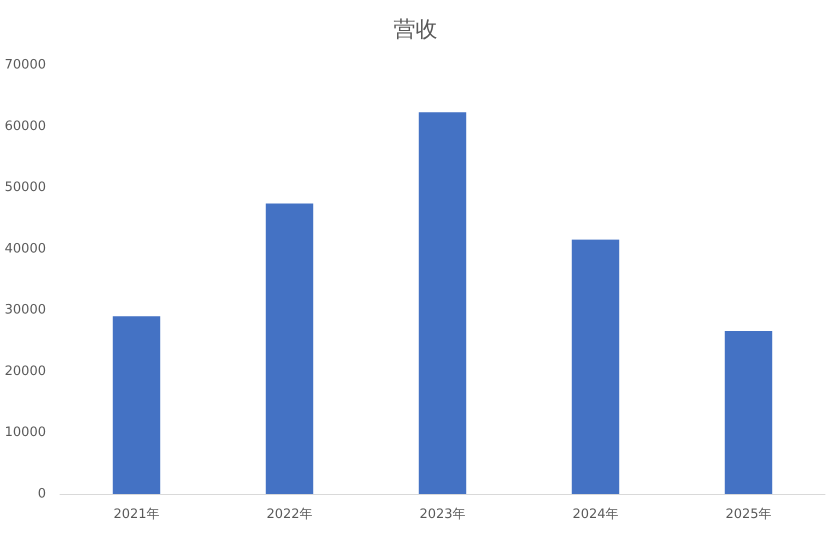 Image resolution: width=831 pixels, height=540 pixels. I want to click on y-tick-label: 50000, so click(25, 188).